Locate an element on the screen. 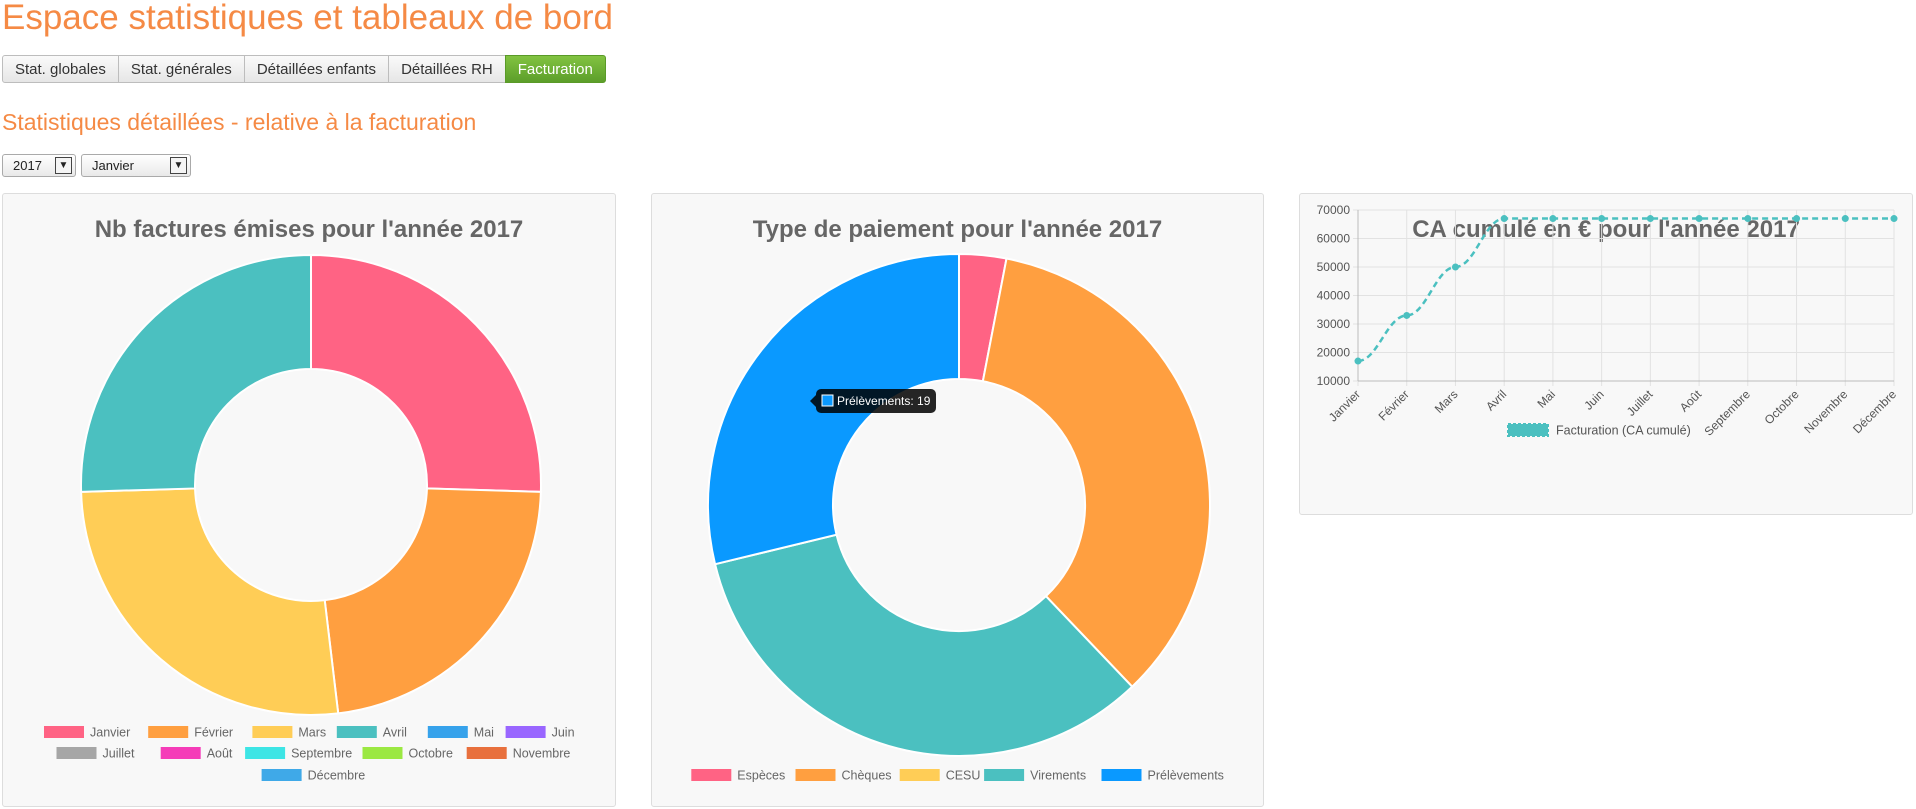  x-tick-label-aout: Août is located at coordinates (1691, 401).